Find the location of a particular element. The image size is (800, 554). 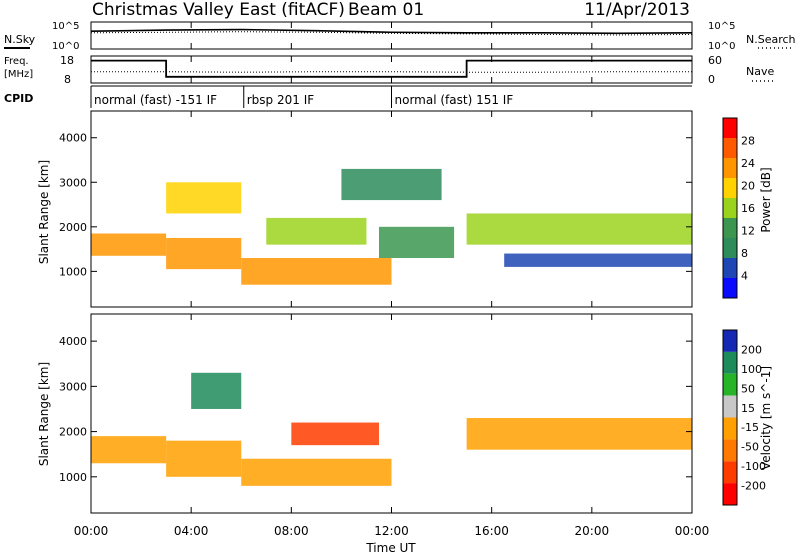

power-colorbar-label: Power [dB] is located at coordinates (766, 199).